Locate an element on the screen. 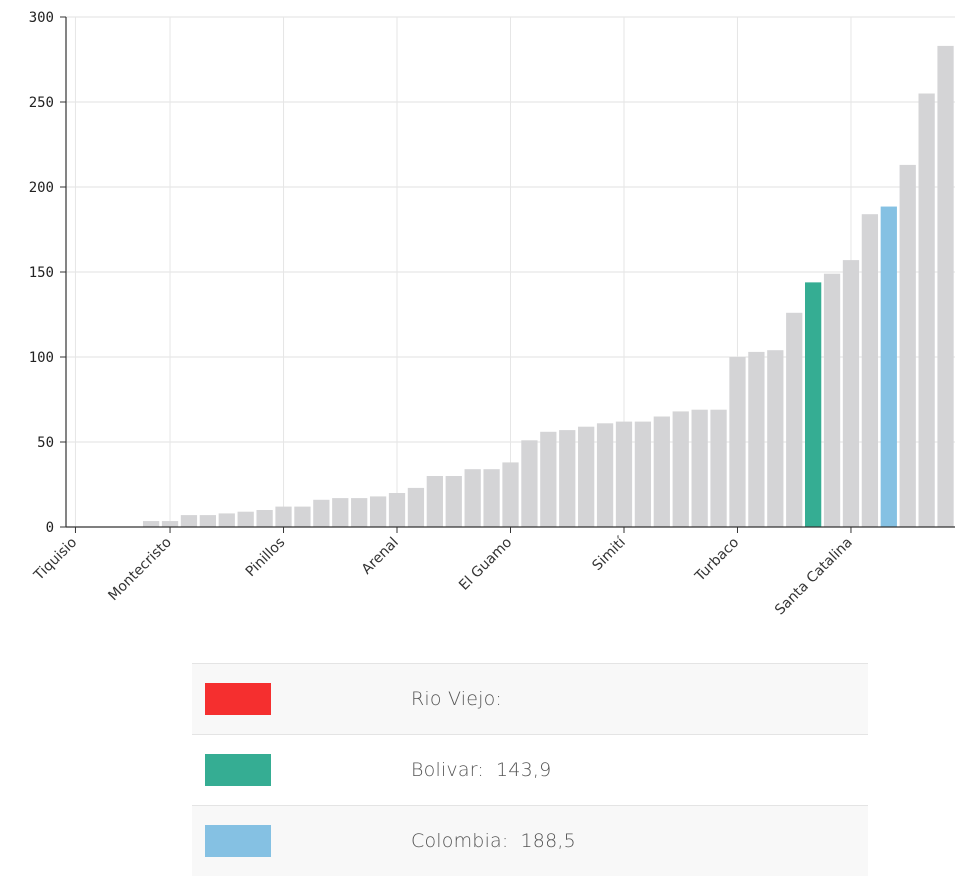  legend-value-bolivar: 143,9 is located at coordinates (524, 770).